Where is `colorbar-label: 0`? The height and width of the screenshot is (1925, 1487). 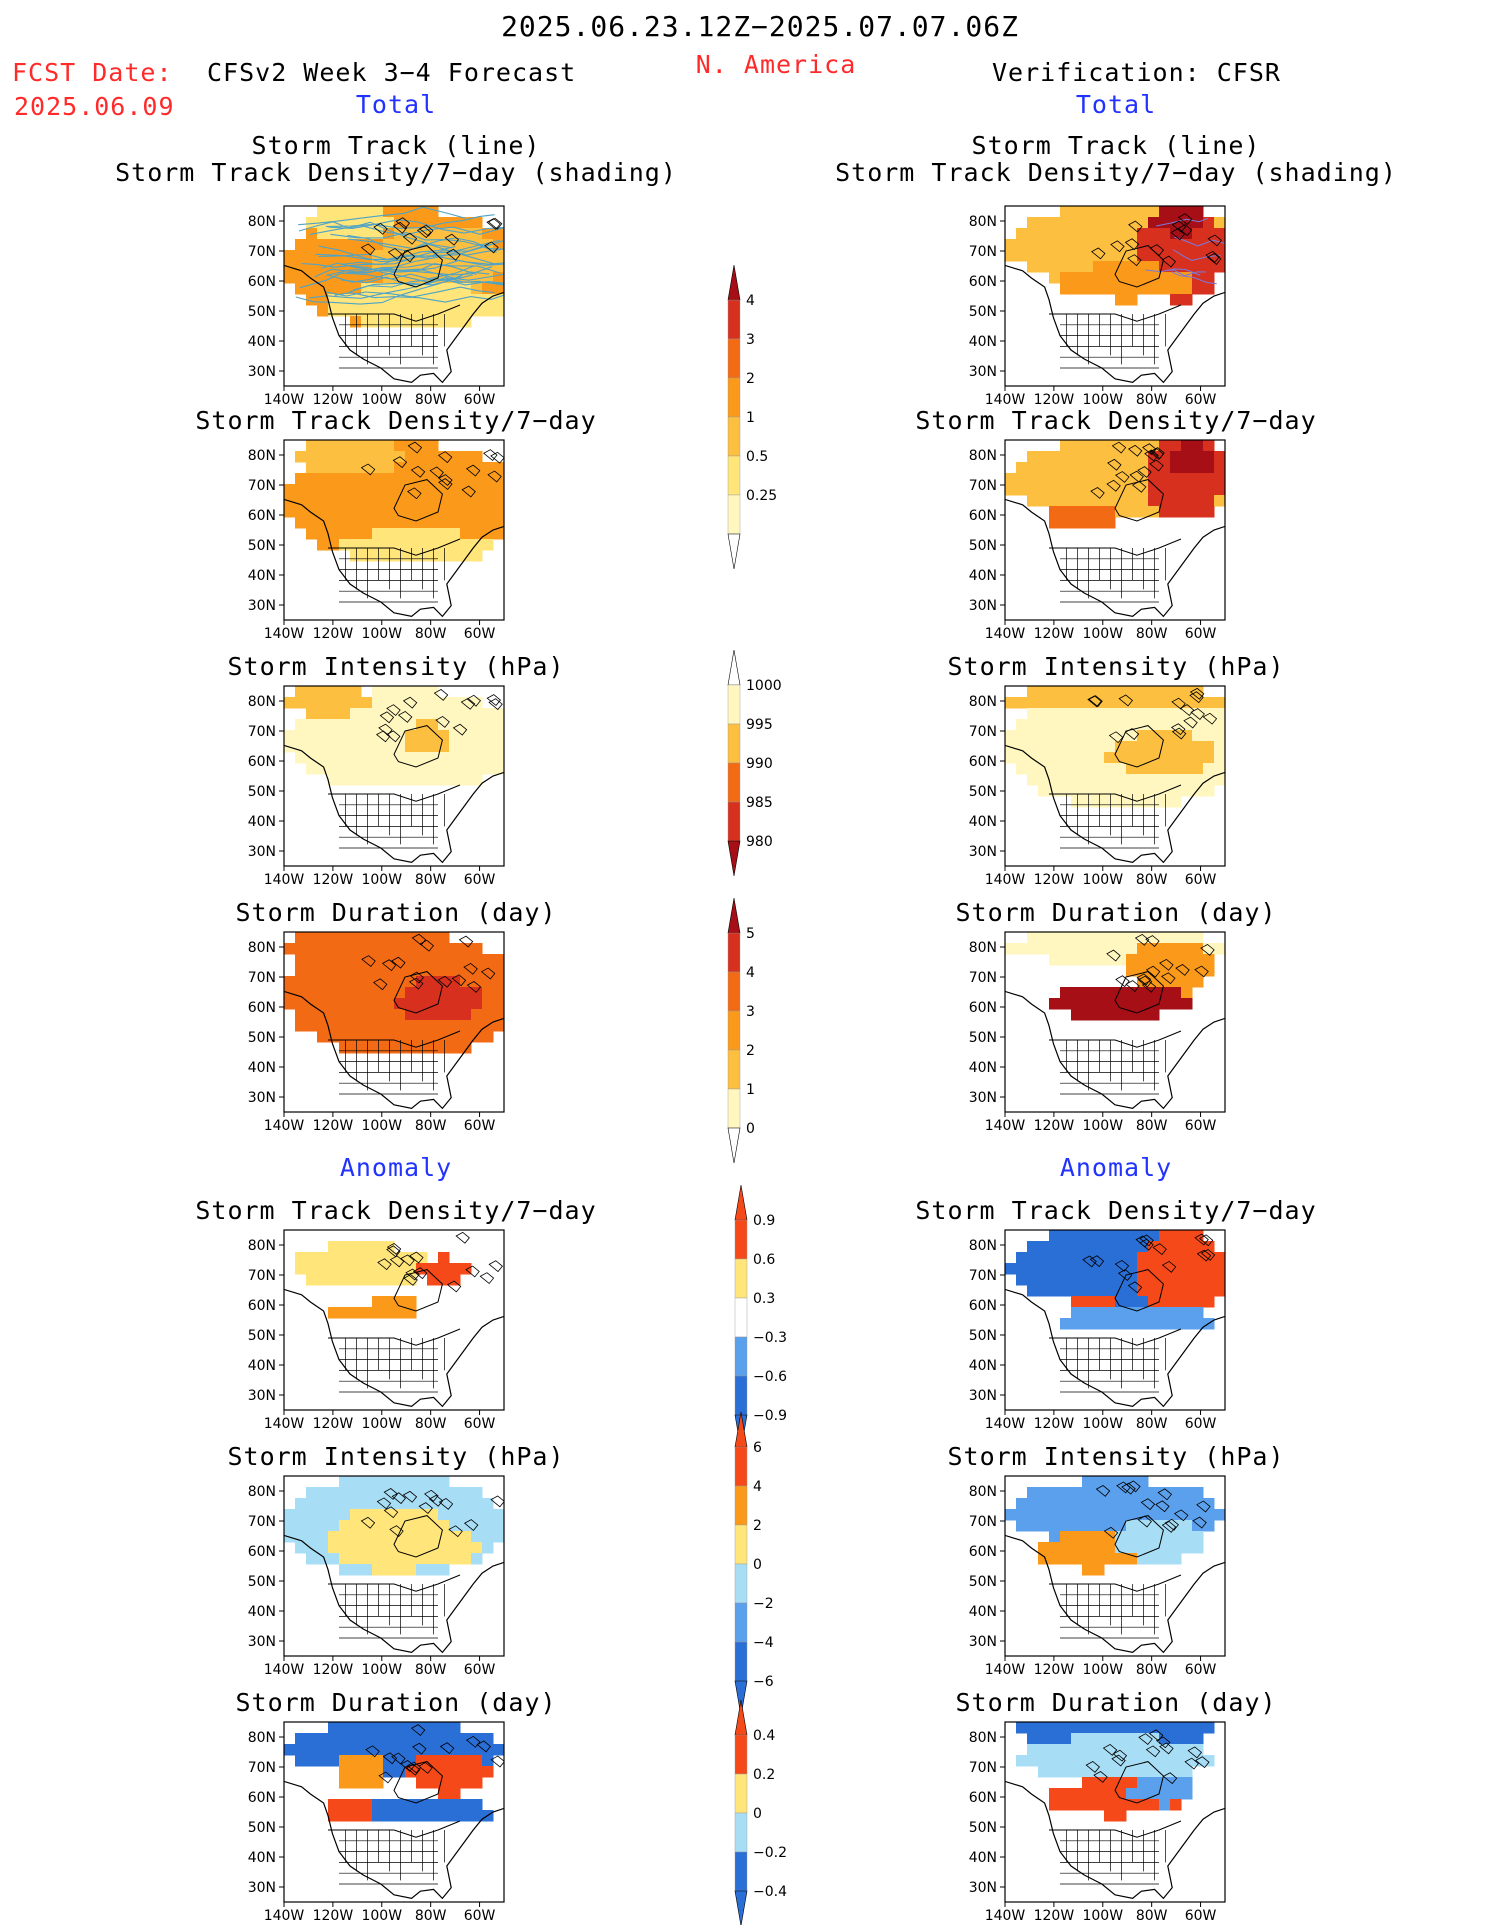 colorbar-label: 0 is located at coordinates (750, 1129).